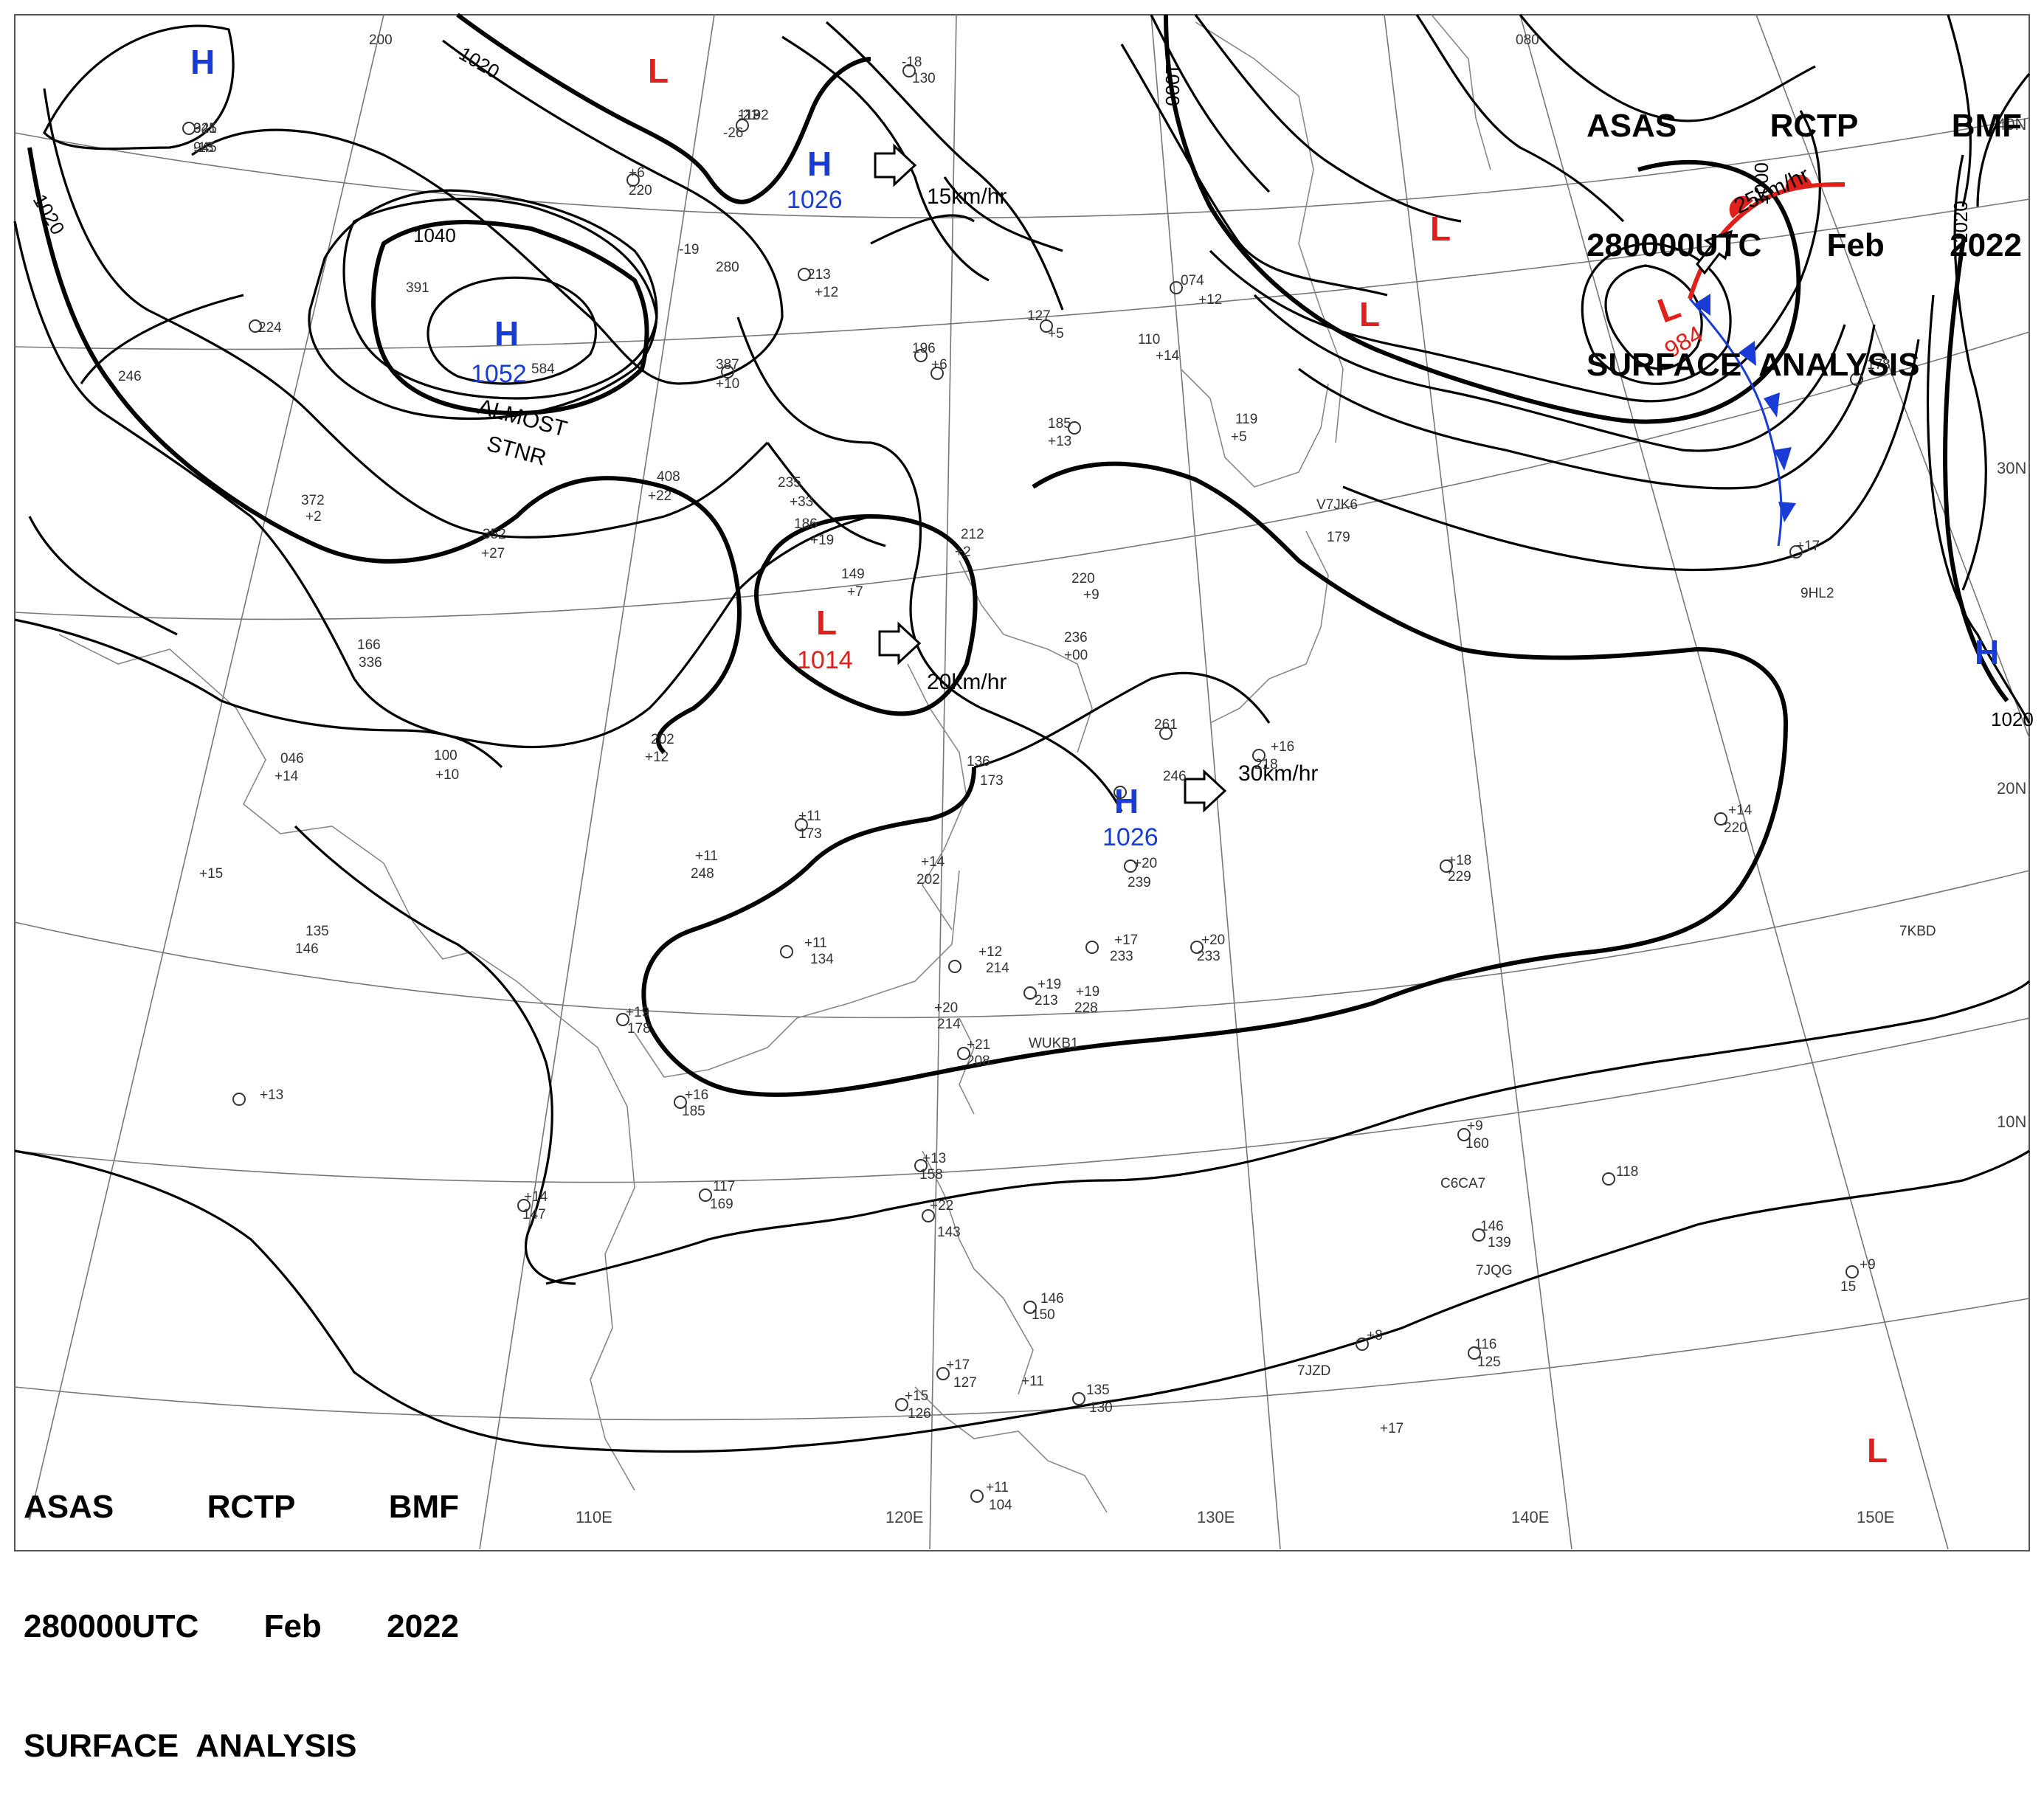 This screenshot has height=1806, width=2044. I want to click on isobar-label: 1020, so click(479, 62).